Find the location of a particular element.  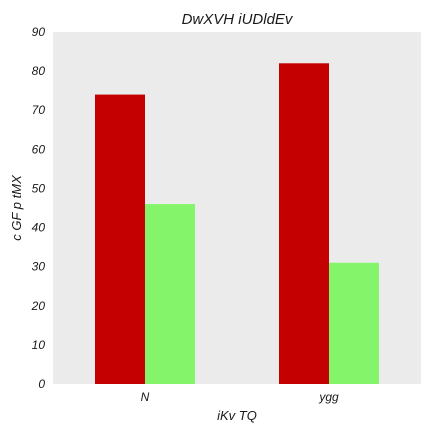

y-tick-label: 30 is located at coordinates (39, 267).